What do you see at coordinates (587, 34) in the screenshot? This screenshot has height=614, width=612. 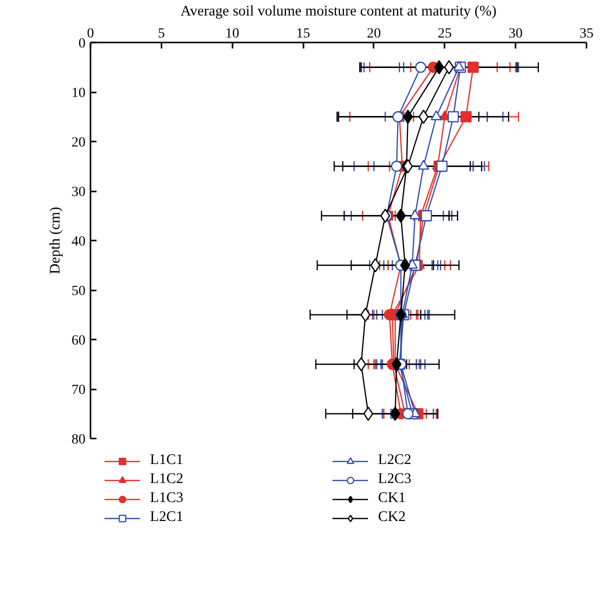 I see `x-tick-label: 35` at bounding box center [587, 34].